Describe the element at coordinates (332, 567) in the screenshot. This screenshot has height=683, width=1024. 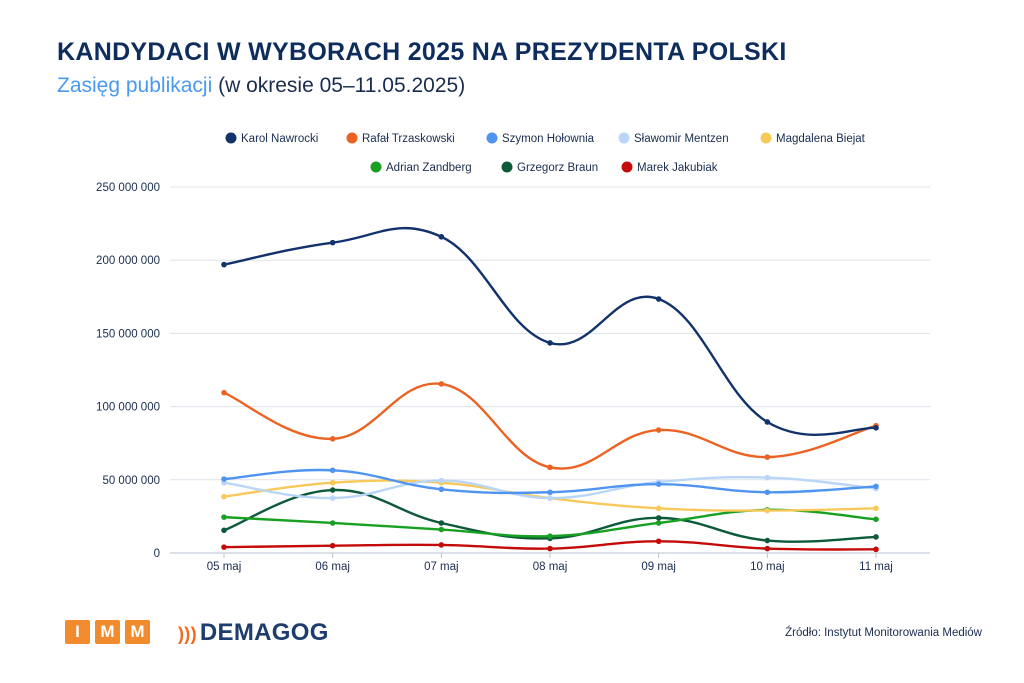
I see `x-tick-label: 06 maj` at that location.